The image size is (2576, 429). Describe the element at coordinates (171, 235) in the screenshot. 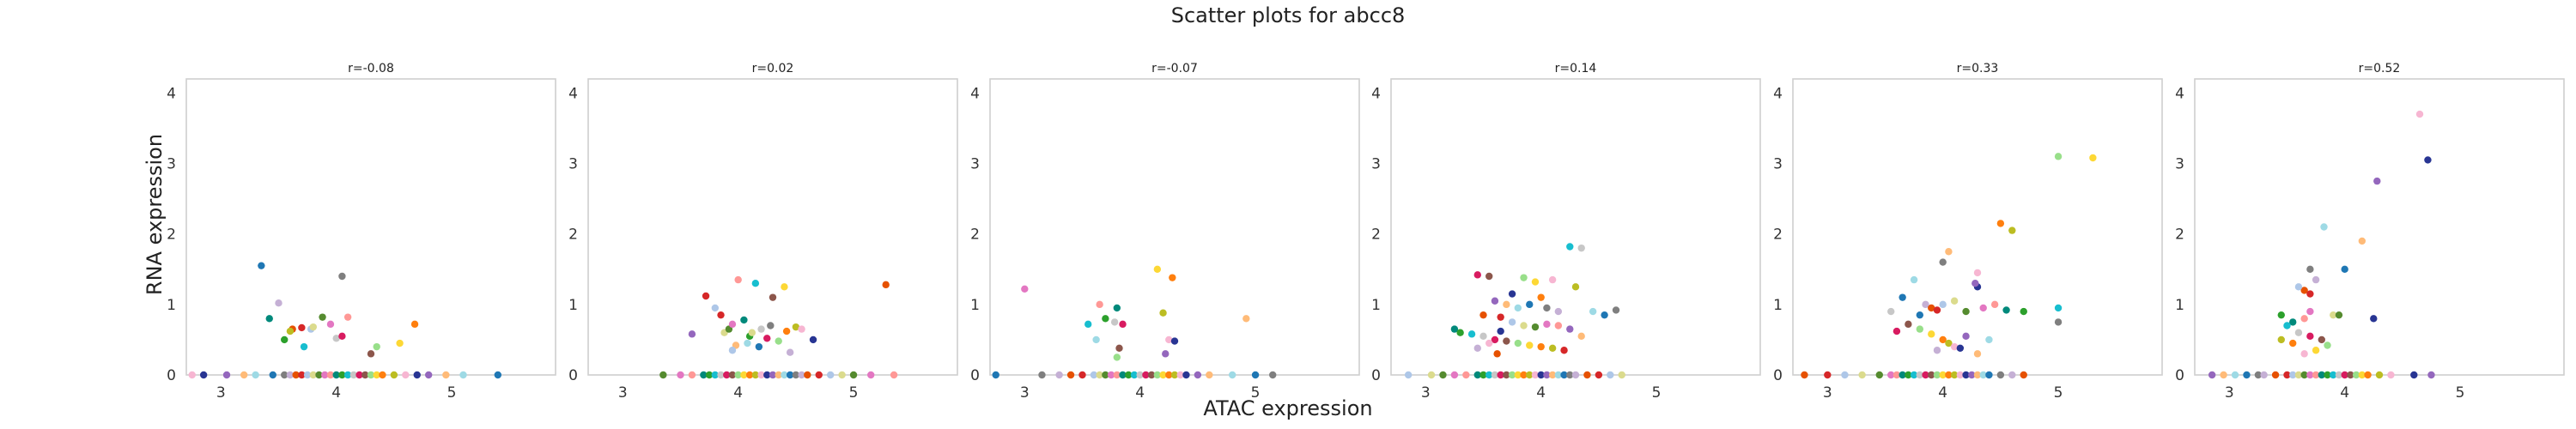

I see `y-tick-label: 2` at that location.